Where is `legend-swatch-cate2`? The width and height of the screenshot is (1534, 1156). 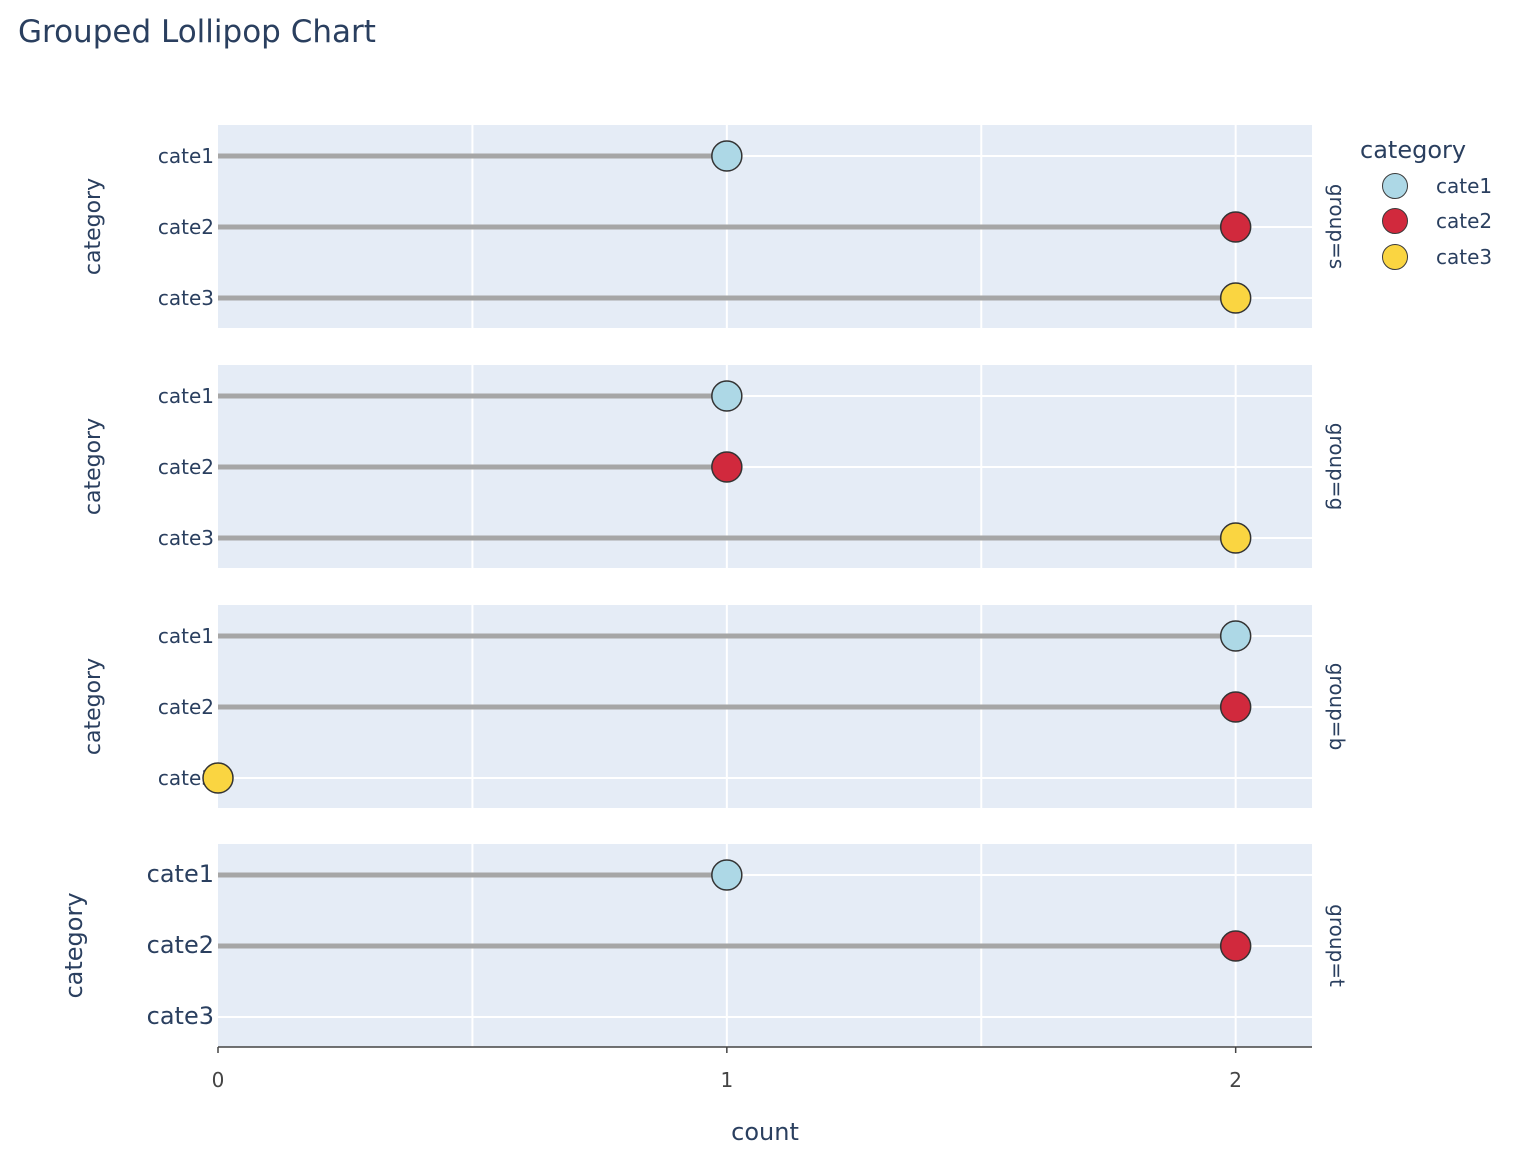 legend-swatch-cate2 is located at coordinates (1395, 221).